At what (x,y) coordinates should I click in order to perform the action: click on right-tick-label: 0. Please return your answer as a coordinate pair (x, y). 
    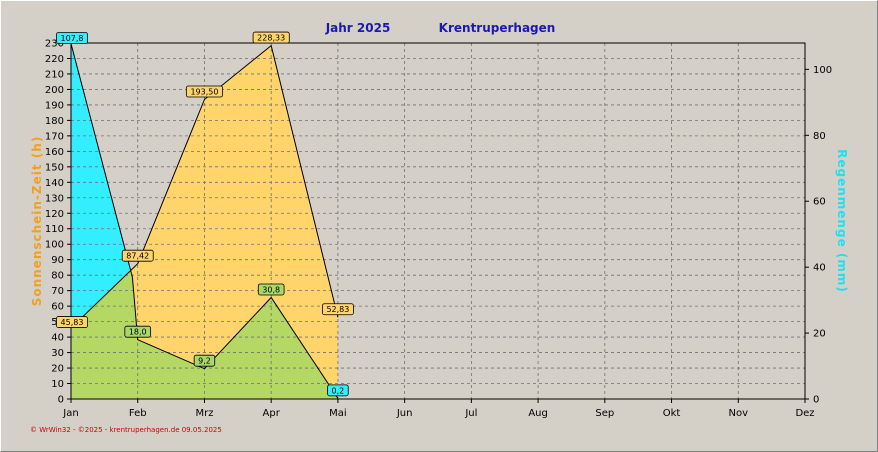
    Looking at the image, I should click on (816, 400).